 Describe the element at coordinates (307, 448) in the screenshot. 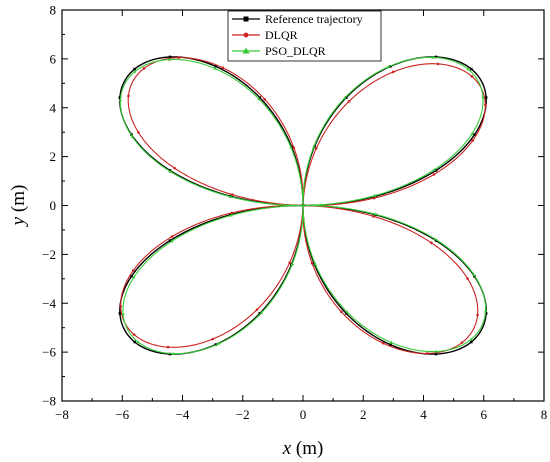

I see `x-axis-unit: (m)` at that location.